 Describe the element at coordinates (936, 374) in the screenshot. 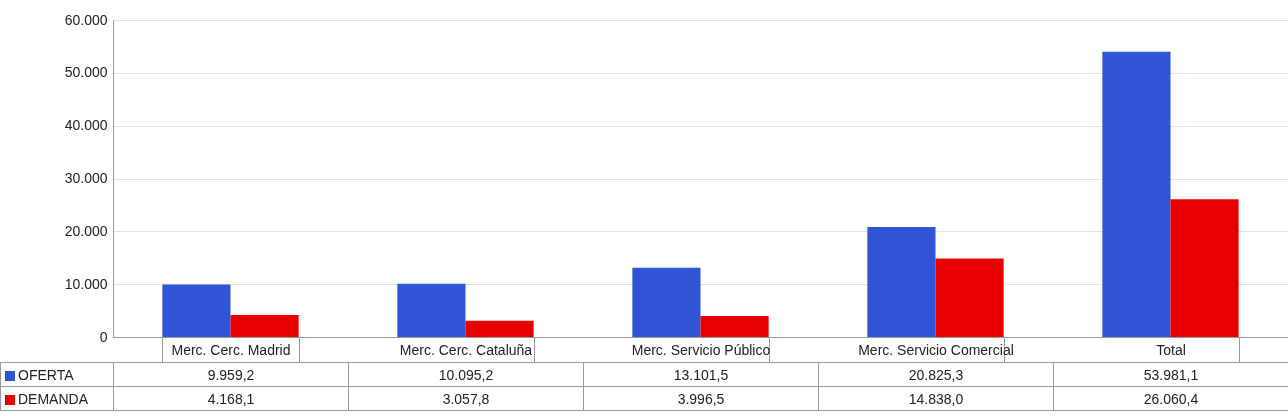

I see `data-label: 20.825,3` at that location.